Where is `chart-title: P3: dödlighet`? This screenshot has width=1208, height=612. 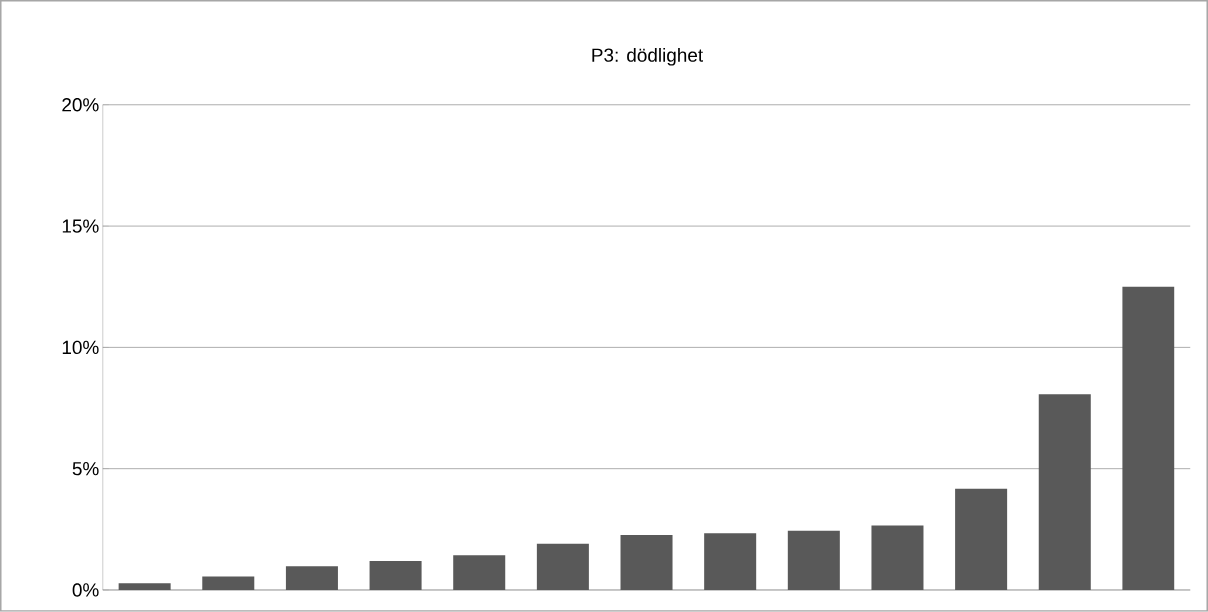 chart-title: P3: dödlighet is located at coordinates (648, 57).